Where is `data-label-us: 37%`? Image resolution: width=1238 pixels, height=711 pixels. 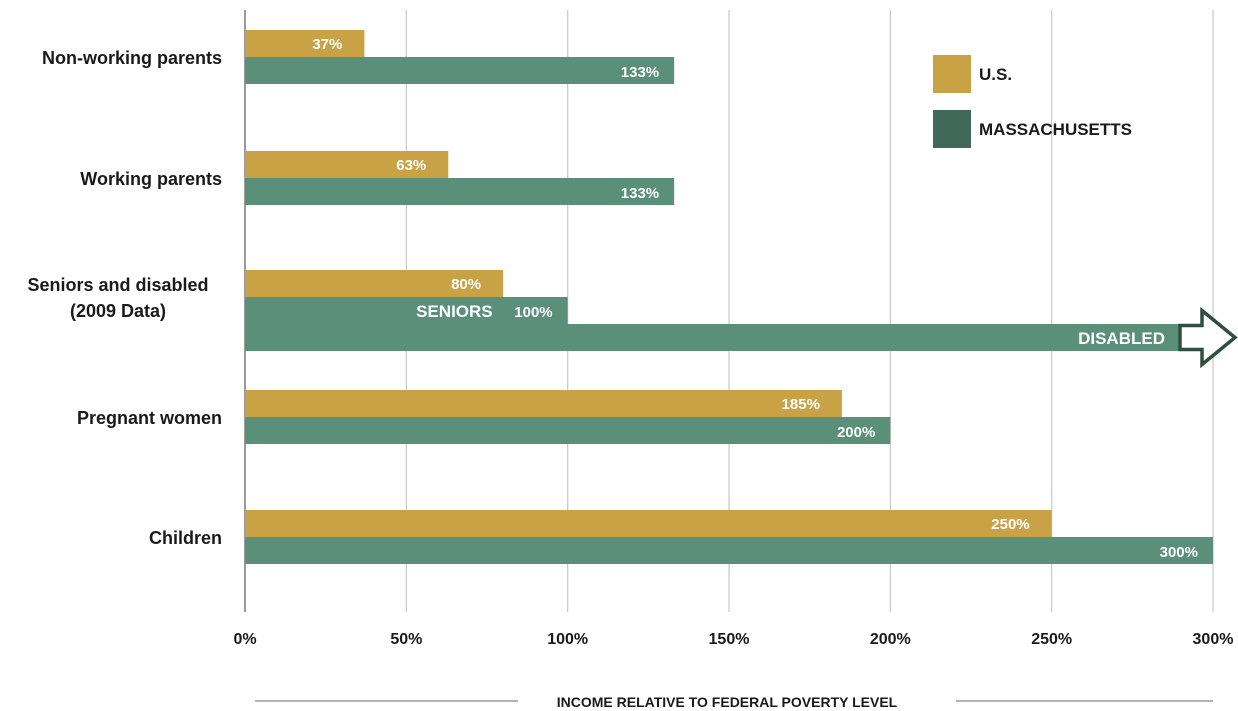
data-label-us: 37% is located at coordinates (327, 44).